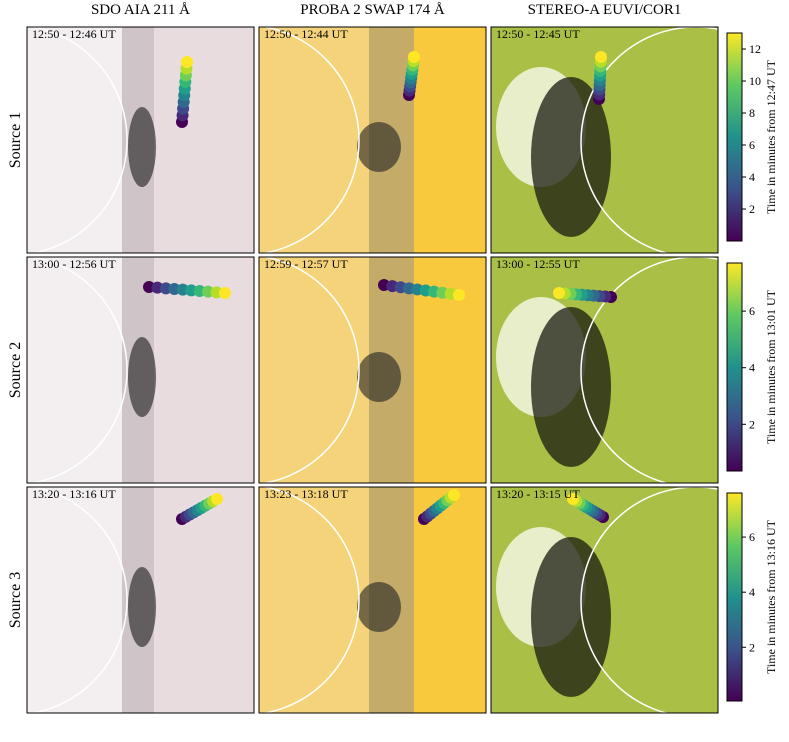 The image size is (789, 742). What do you see at coordinates (538, 34) in the screenshot?
I see `time-label: 12:50 - 12:45 UT` at bounding box center [538, 34].